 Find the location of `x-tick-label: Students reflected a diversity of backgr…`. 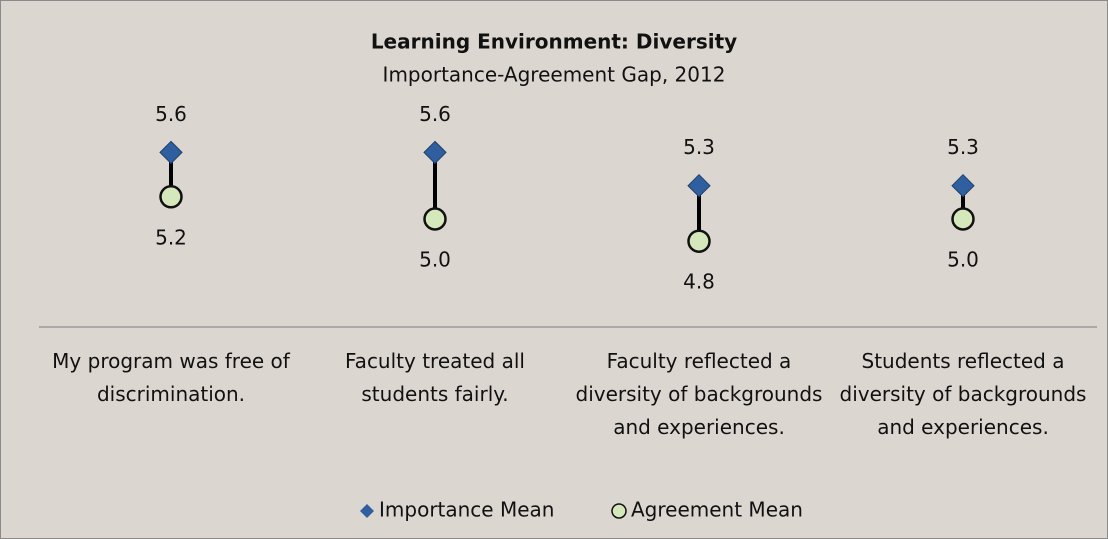

x-tick-label: Students reflected a diversity of backgr… is located at coordinates (963, 394).